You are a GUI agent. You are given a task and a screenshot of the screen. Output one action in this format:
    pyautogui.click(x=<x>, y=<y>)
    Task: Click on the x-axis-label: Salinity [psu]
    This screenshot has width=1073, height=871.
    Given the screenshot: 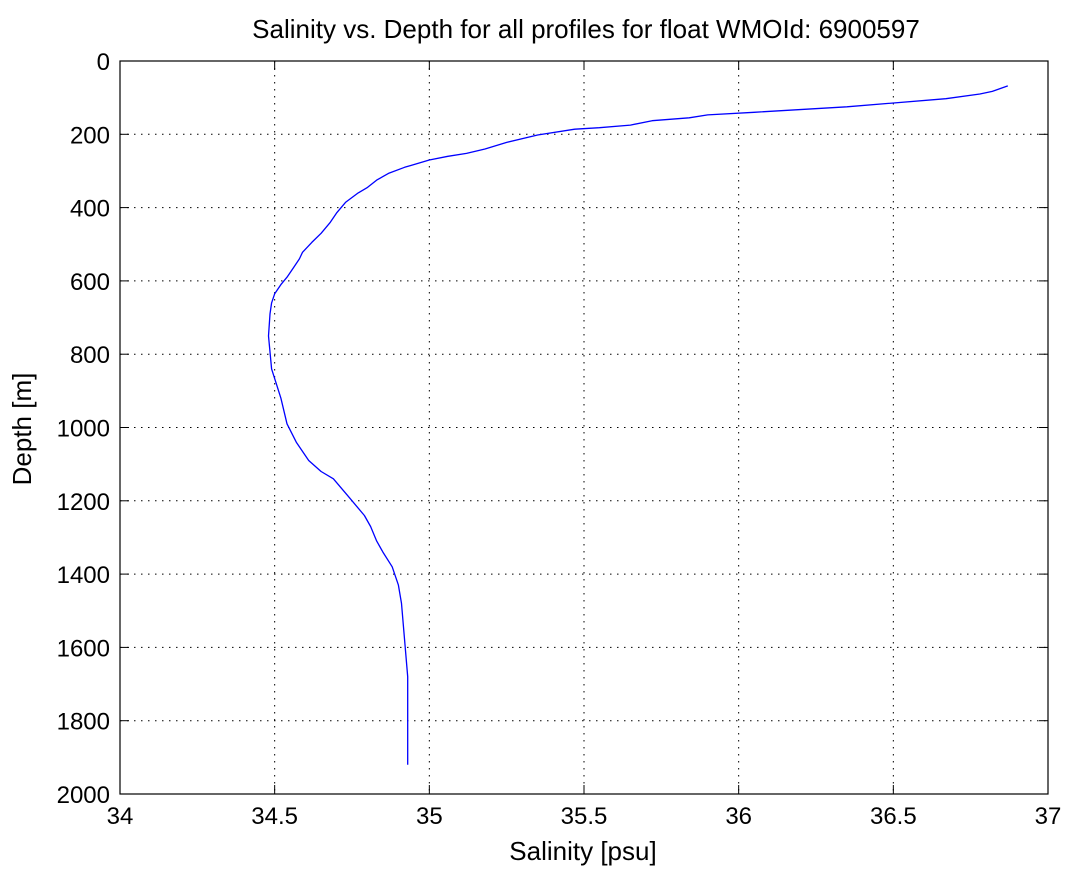 What is the action you would take?
    pyautogui.click(x=582, y=851)
    